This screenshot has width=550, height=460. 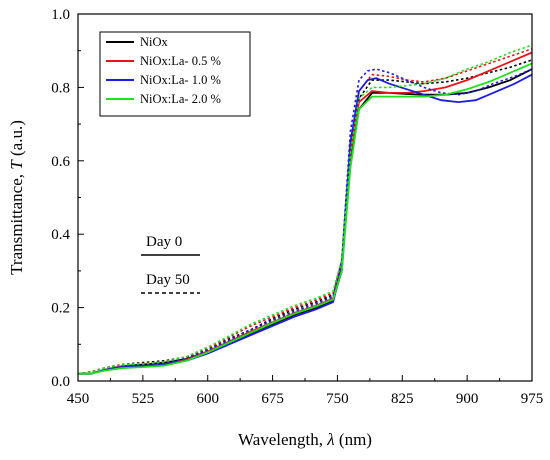 What do you see at coordinates (282, 439) in the screenshot?
I see `x-axis-title-main: Wavelength,` at bounding box center [282, 439].